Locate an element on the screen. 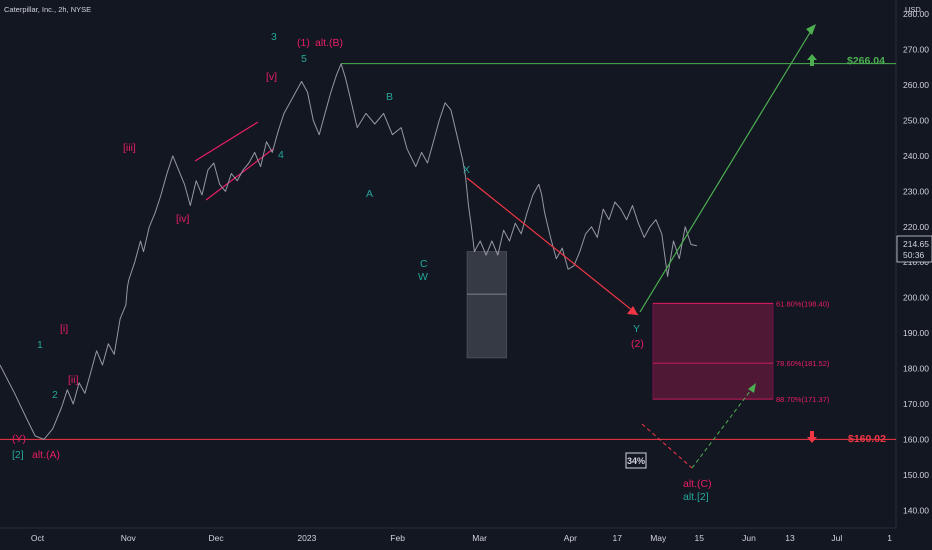 This screenshot has width=932, height=550. price-tick-label: 200.00 is located at coordinates (916, 298).